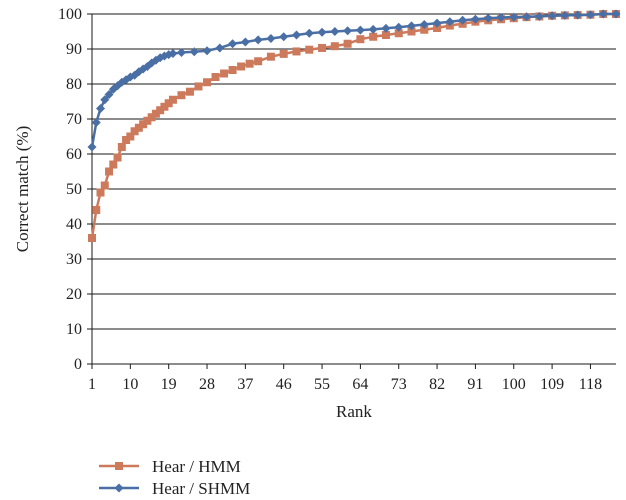 The width and height of the screenshot is (626, 500). Describe the element at coordinates (74, 49) in the screenshot. I see `y-tick-label: 90` at that location.